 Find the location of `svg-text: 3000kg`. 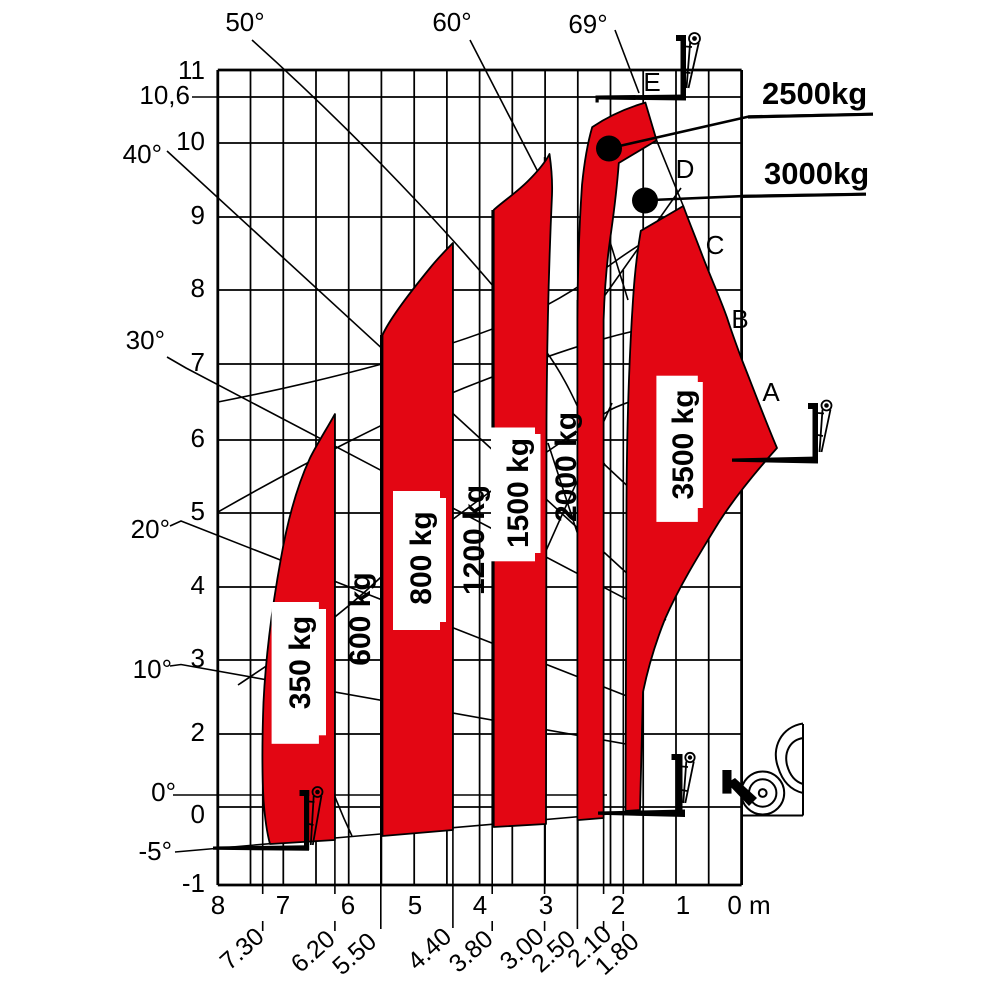

svg-text: 3000kg is located at coordinates (816, 173).